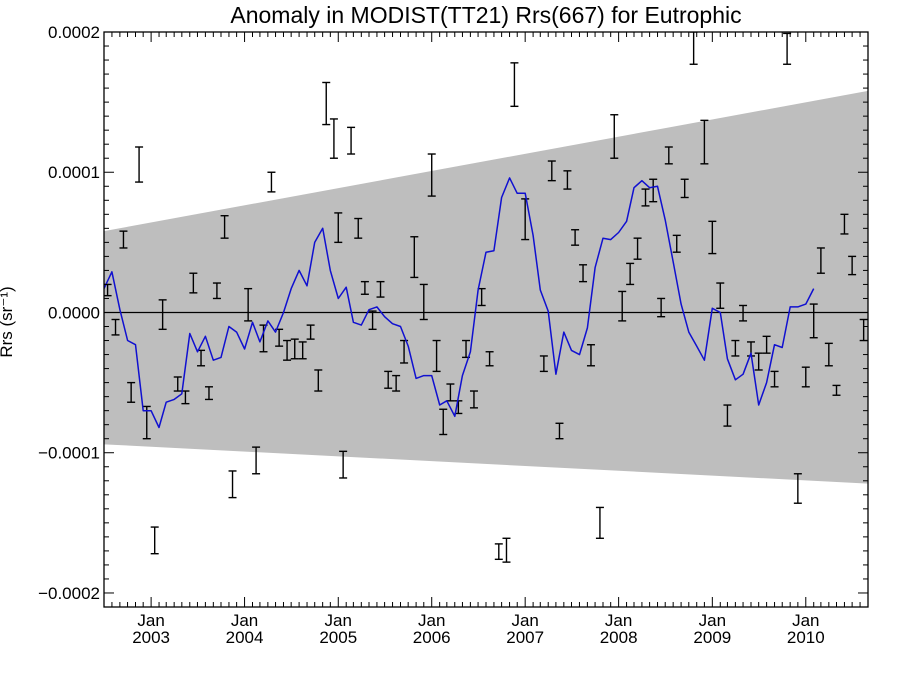 The image size is (900, 675). What do you see at coordinates (69, 453) in the screenshot?
I see `y-tick-label: −0.0001` at bounding box center [69, 453].